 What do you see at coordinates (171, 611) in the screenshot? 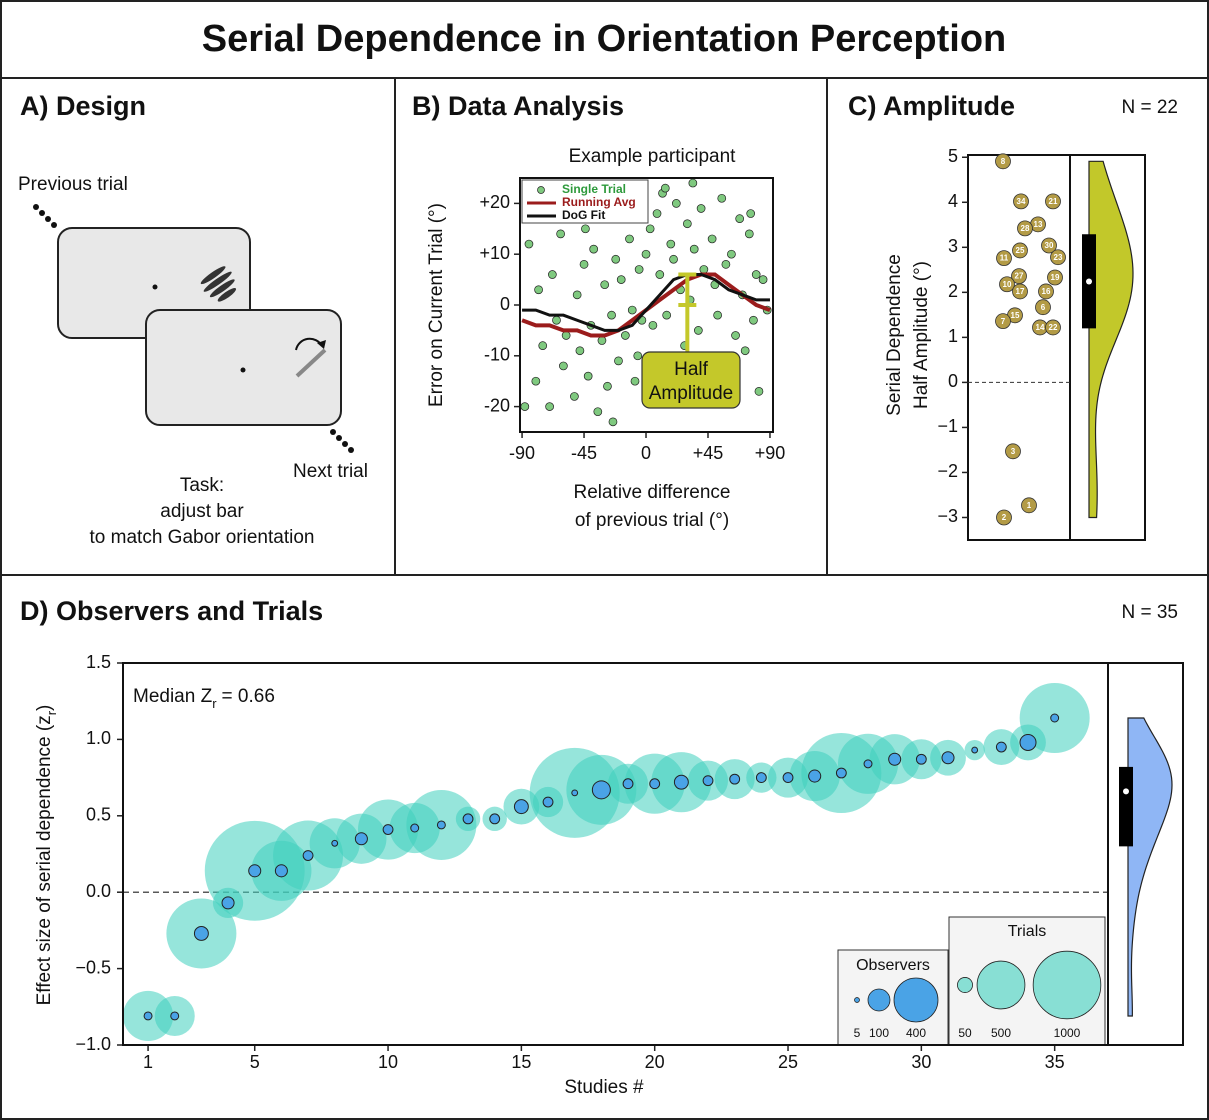
I see `panel-title: D) Observers and Trials` at bounding box center [171, 611].